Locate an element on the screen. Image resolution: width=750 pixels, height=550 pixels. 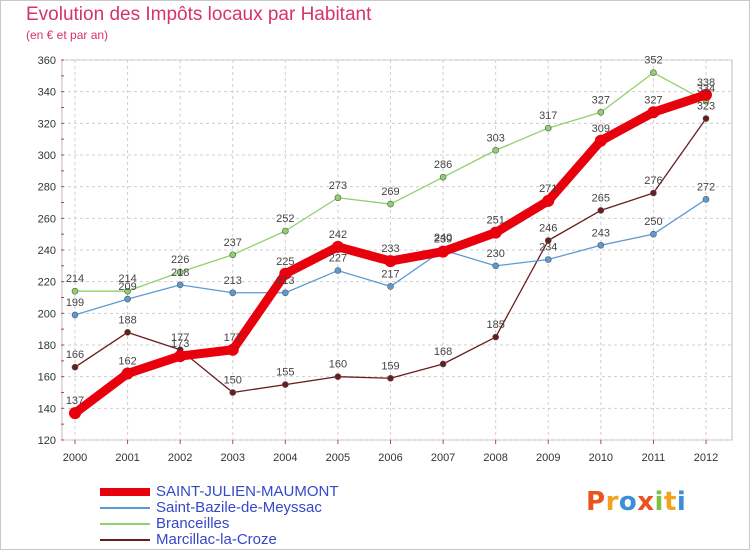
data-label: 237 is located at coordinates (233, 243).